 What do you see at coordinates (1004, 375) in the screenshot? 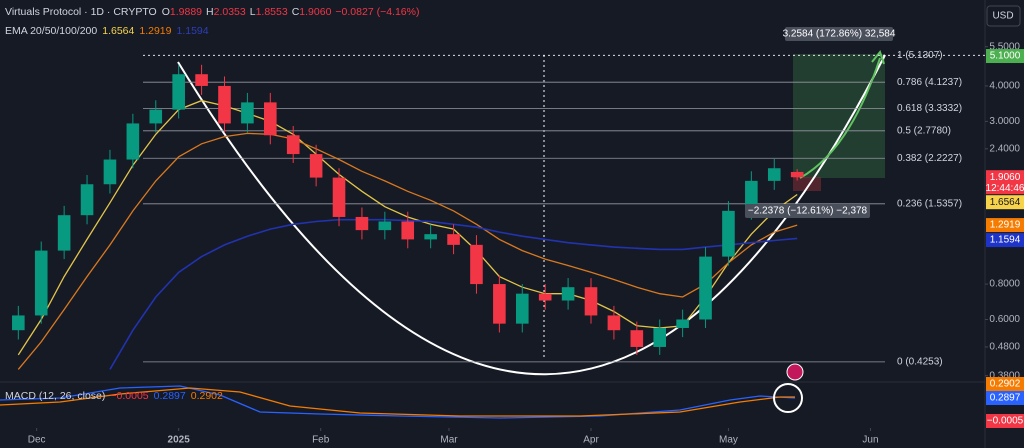
I see `y-tick-label: 0.3800` at bounding box center [1004, 375].